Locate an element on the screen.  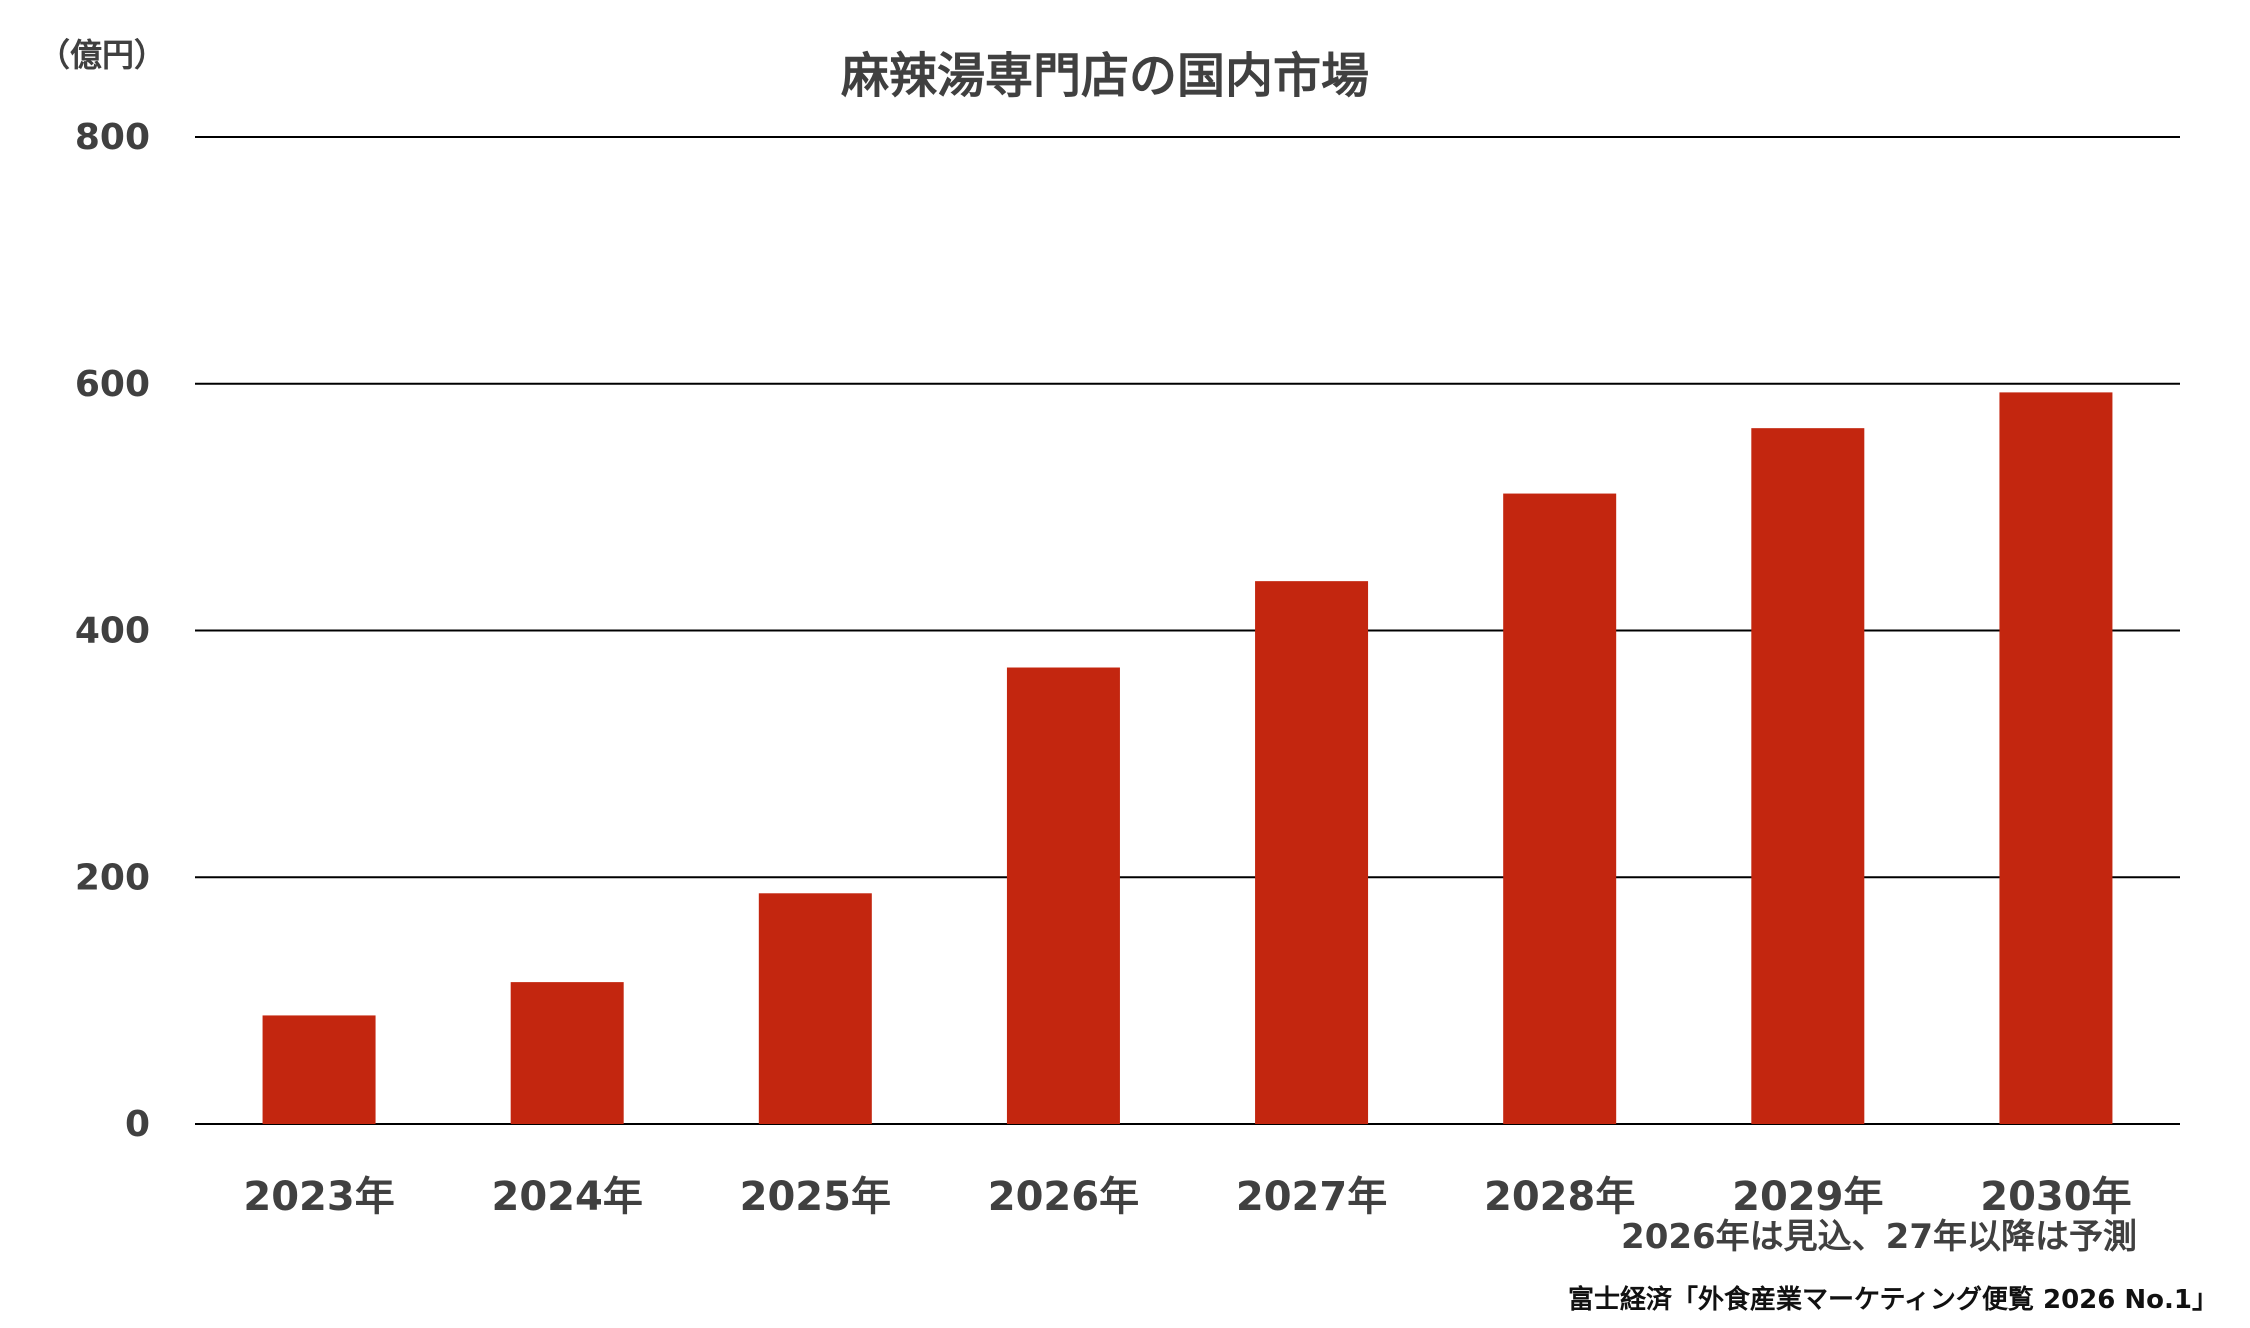
bar-2026年 is located at coordinates (1063, 895).